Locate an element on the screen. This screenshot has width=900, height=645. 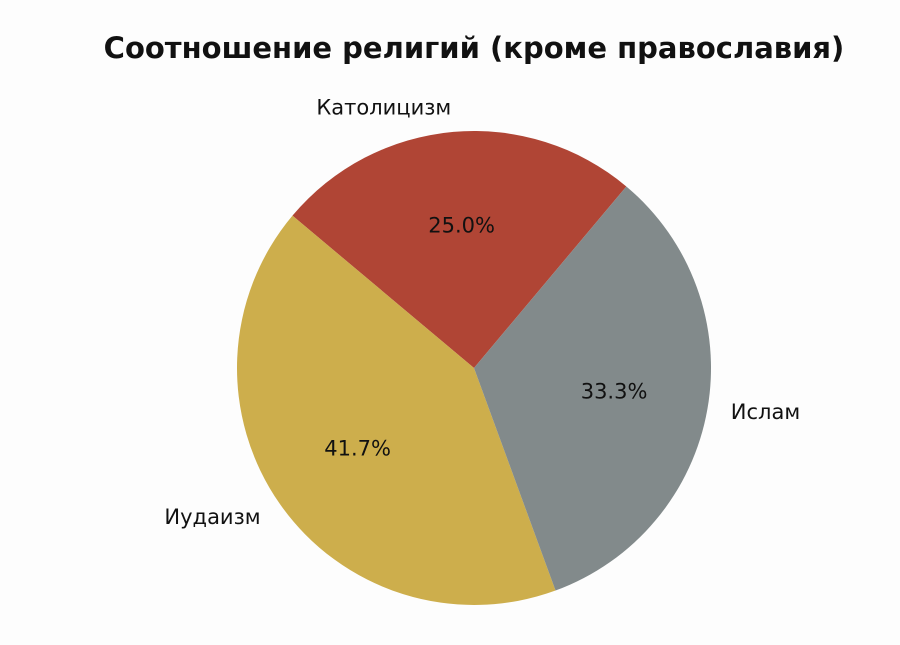
slice-label: Католицизм is located at coordinates (383, 107).